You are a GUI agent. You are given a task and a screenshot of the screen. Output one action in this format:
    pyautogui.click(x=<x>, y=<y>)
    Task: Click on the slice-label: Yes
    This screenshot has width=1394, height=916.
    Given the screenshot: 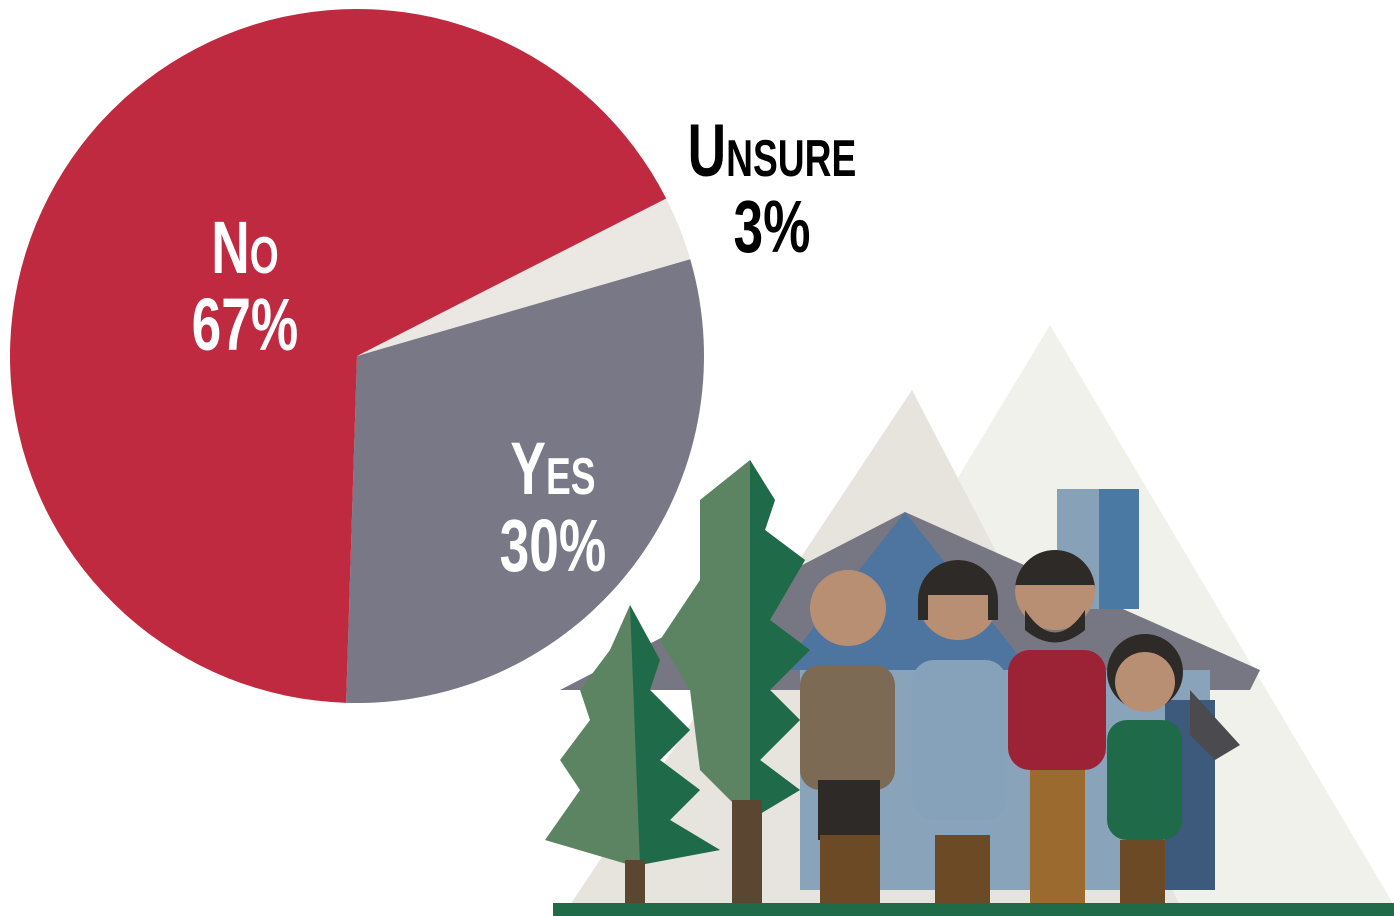 What is the action you would take?
    pyautogui.click(x=552, y=468)
    